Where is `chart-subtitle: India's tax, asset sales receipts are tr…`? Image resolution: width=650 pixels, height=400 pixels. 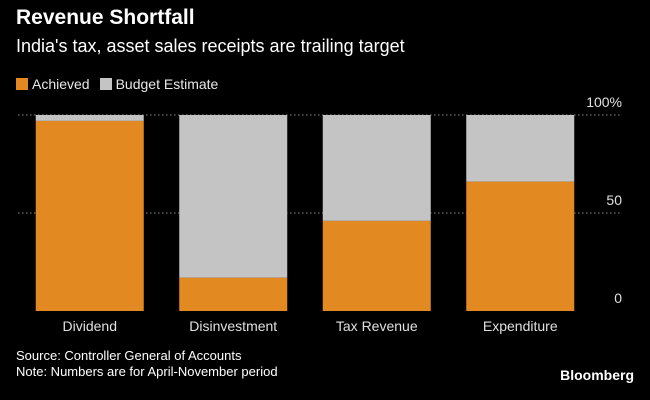 chart-subtitle: India's tax, asset sales receipts are tr… is located at coordinates (210, 46).